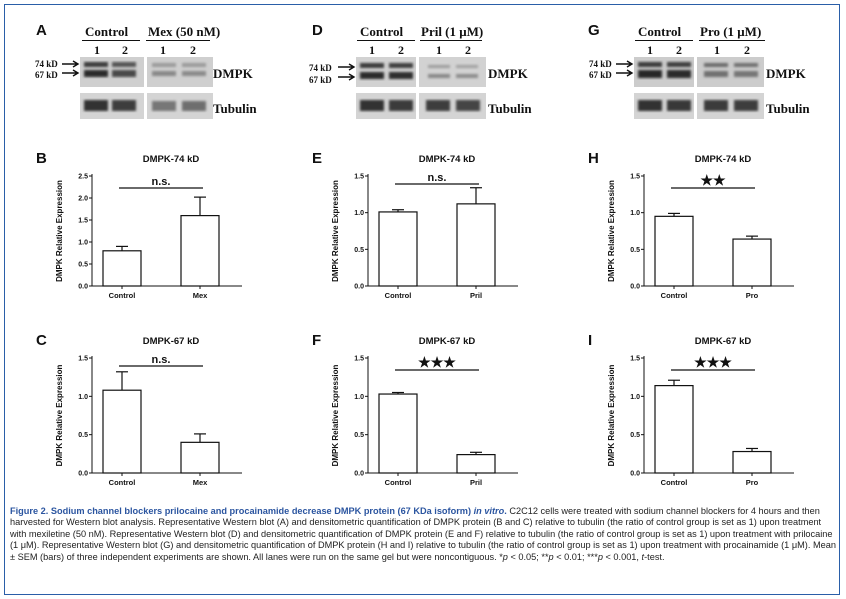 This screenshot has height=599, width=846. Describe the element at coordinates (41, 340) in the screenshot. I see `panel-letter: C` at that location.